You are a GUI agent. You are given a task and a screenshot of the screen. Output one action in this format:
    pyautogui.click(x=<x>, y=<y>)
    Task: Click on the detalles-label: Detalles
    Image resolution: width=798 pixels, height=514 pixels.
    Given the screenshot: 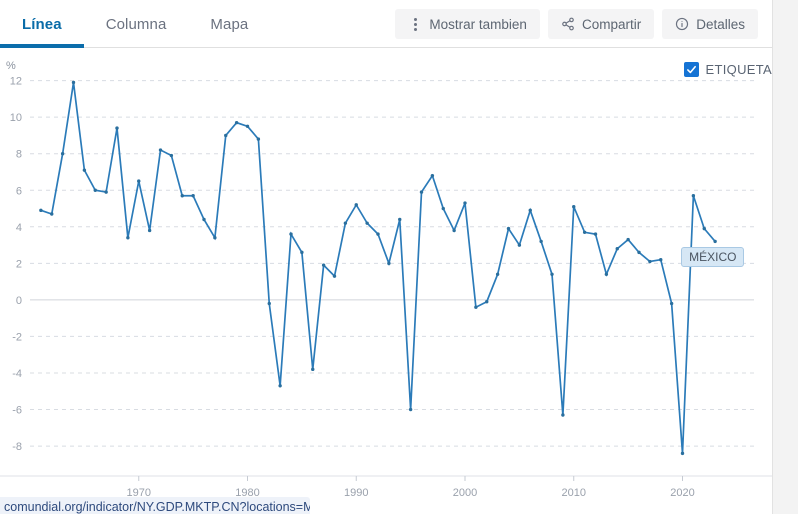 What is the action you would take?
    pyautogui.click(x=720, y=24)
    